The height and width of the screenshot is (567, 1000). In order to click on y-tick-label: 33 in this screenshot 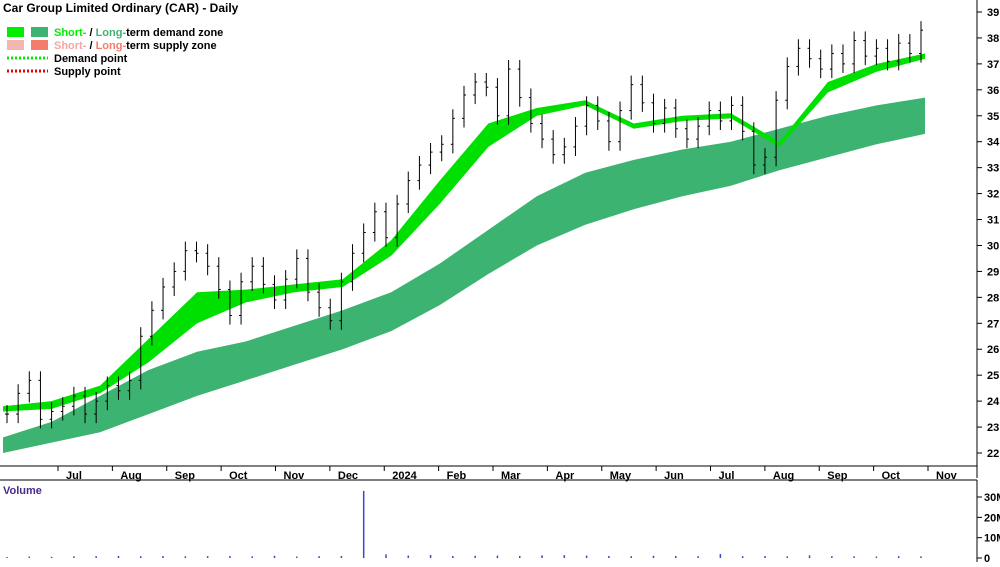, I will do `click(993, 169)`.